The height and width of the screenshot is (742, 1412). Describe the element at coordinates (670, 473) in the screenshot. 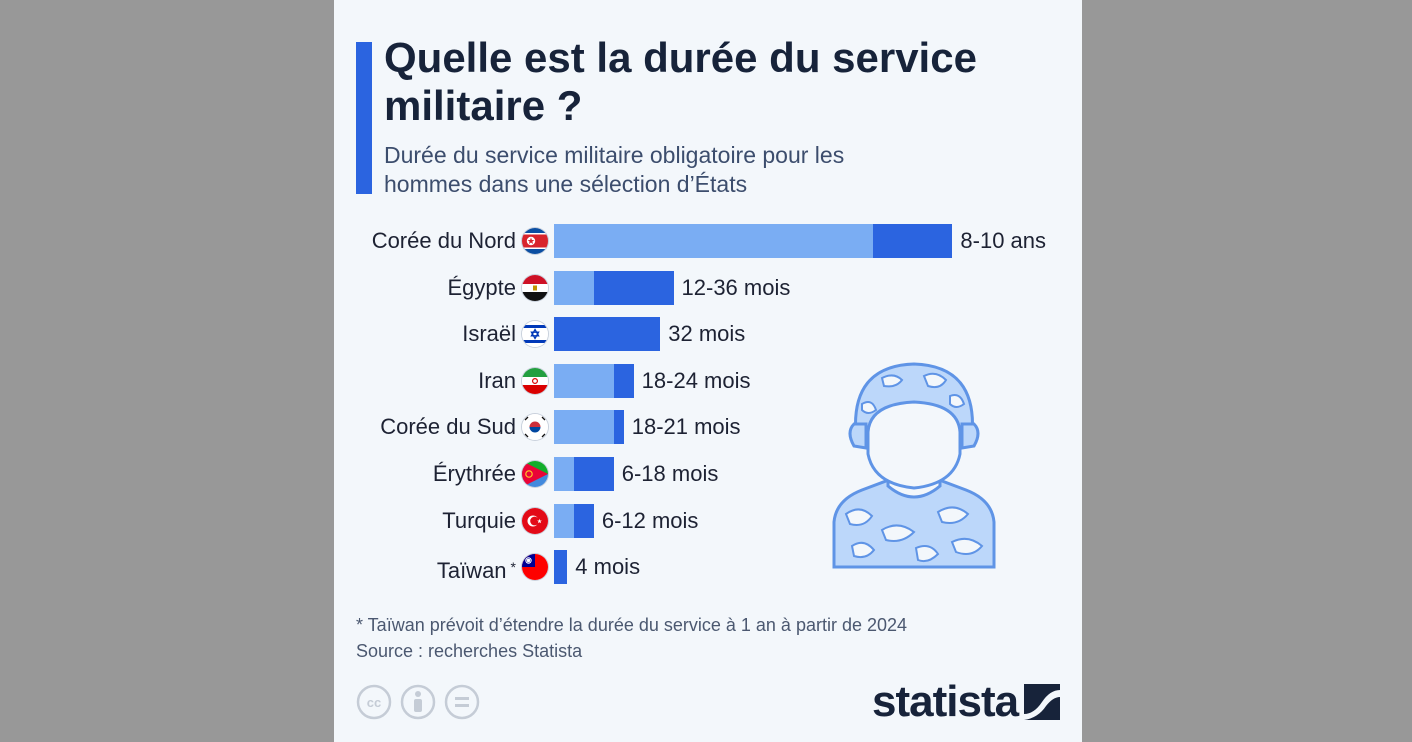

I see `bar-value-label: 6-18 mois` at that location.